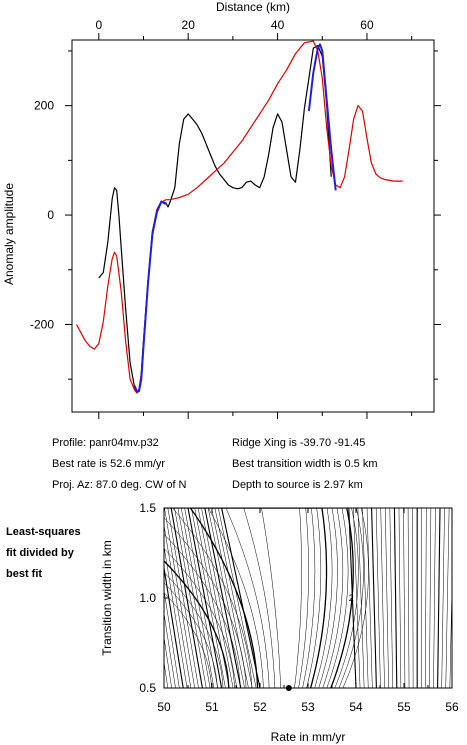 Image resolution: width=467 pixels, height=745 pixels. Describe the element at coordinates (278, 25) in the screenshot. I see `x-tick-label: 40` at that location.